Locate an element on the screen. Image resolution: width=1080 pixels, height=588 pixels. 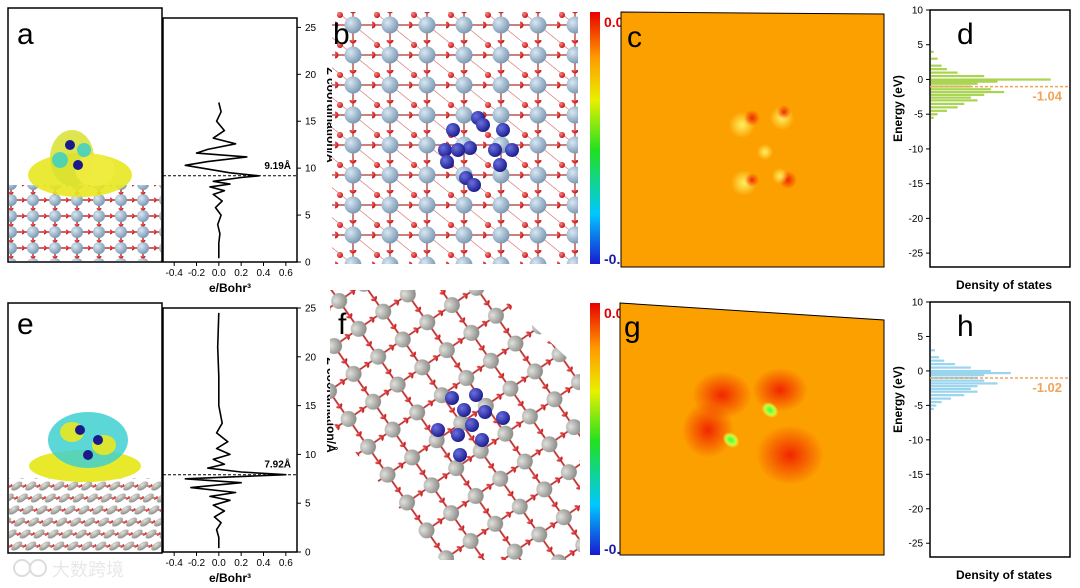
panel-e-structure: e is located at coordinates (85, 428).